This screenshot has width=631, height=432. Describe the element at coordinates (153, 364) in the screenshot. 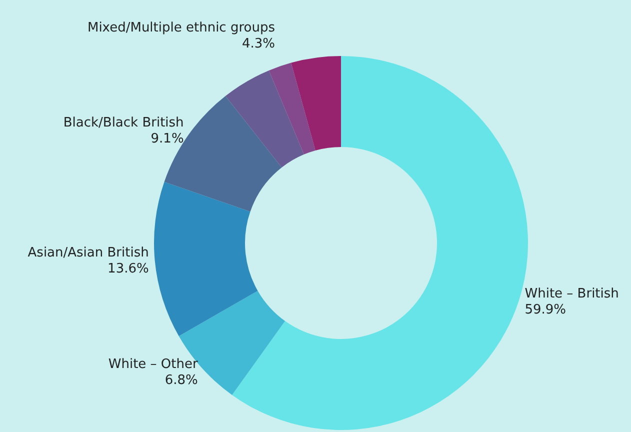

I see `slice-label: White – Other` at that location.